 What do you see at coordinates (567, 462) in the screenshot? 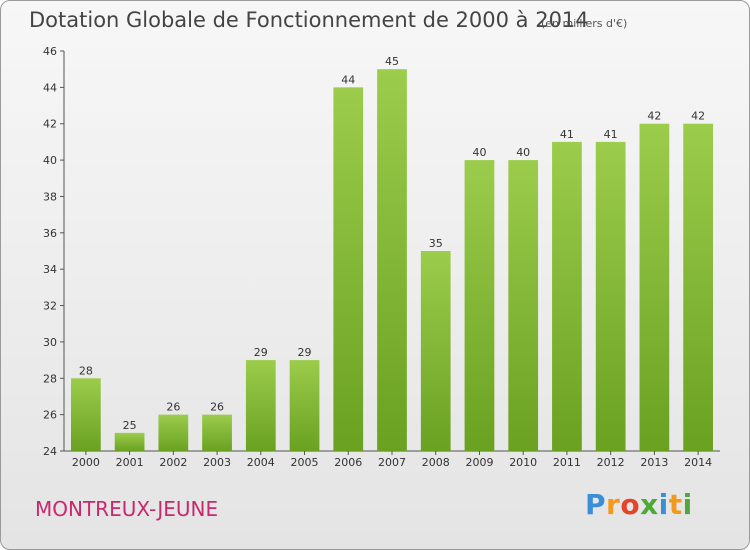
I see `x-tick-label-2011: 2011` at bounding box center [567, 462].